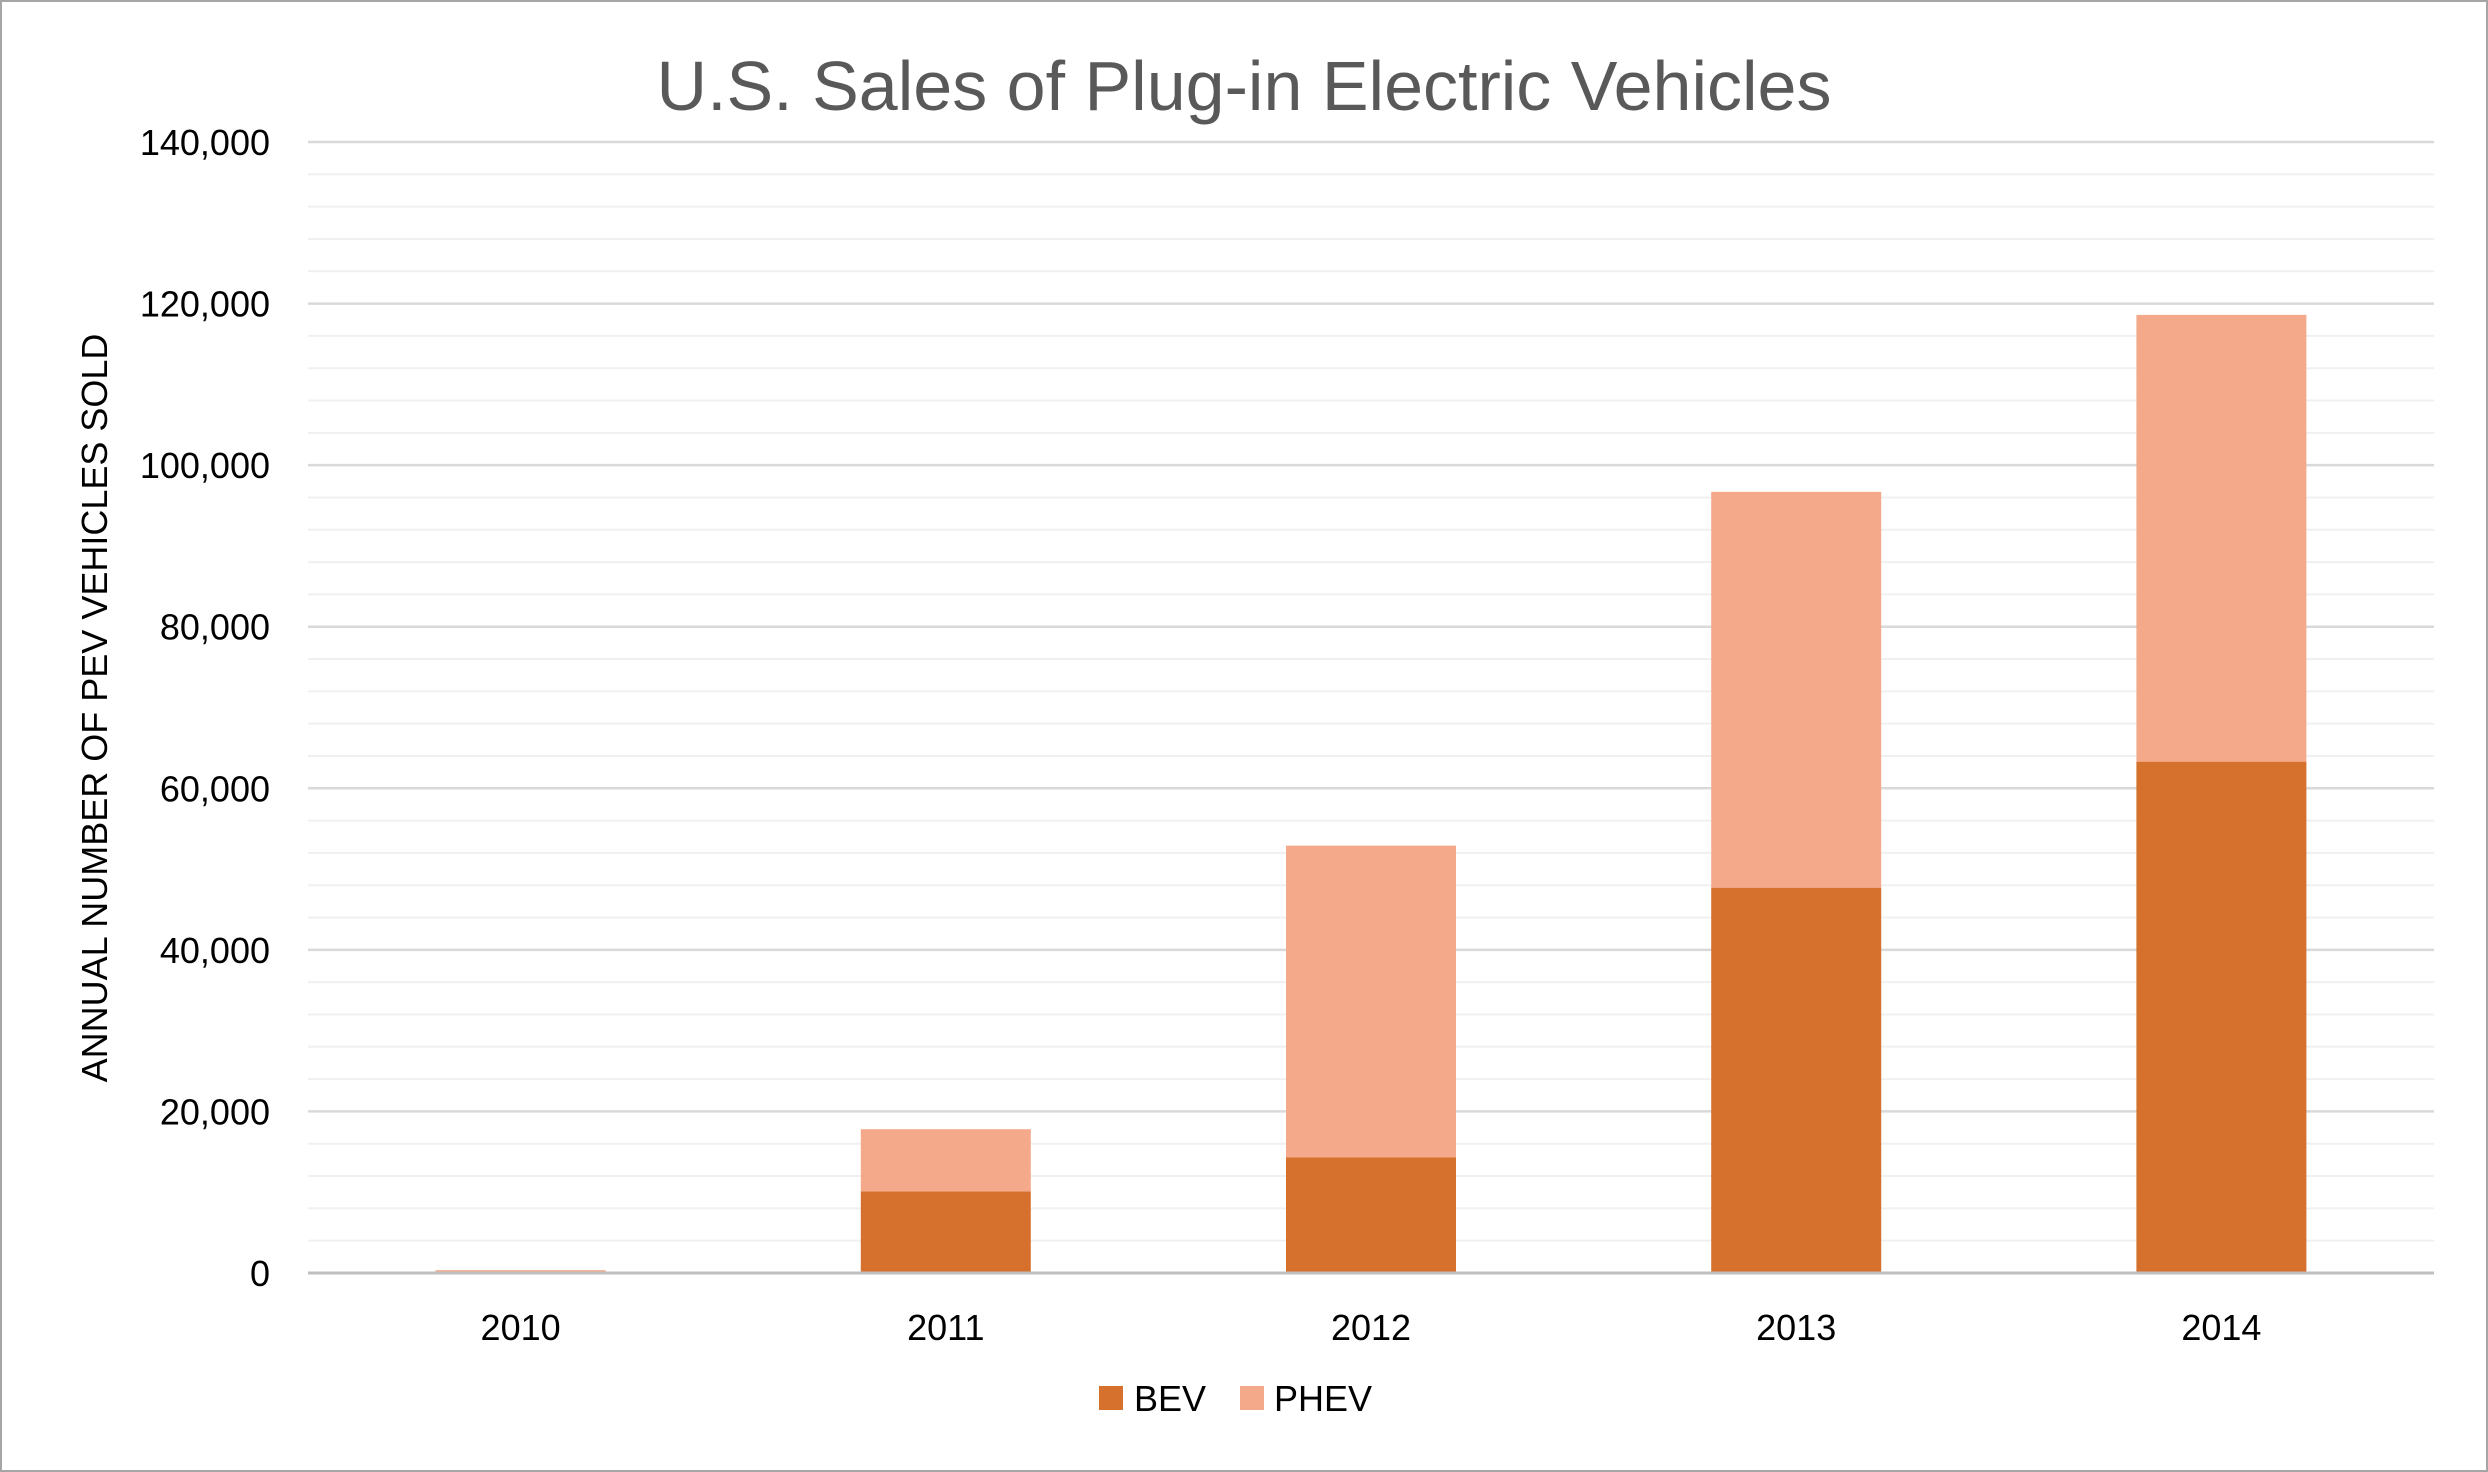 Image resolution: width=2488 pixels, height=1472 pixels. Describe the element at coordinates (945, 1327) in the screenshot. I see `x-tick-label: 2011` at that location.